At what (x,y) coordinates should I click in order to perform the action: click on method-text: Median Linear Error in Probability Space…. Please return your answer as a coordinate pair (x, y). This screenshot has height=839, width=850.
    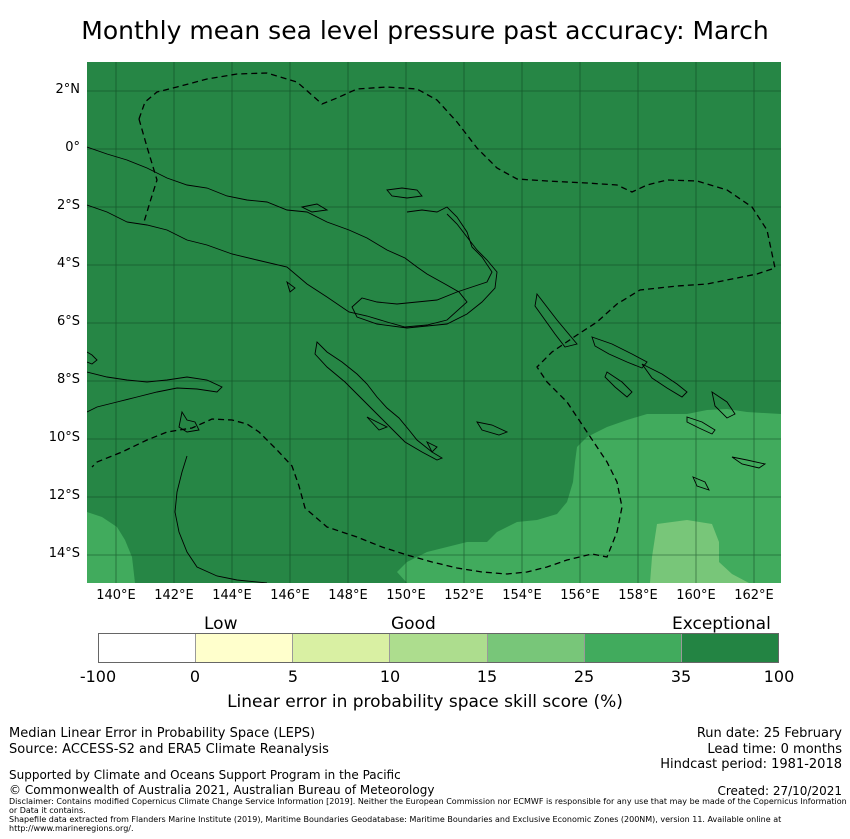
    Looking at the image, I should click on (162, 733).